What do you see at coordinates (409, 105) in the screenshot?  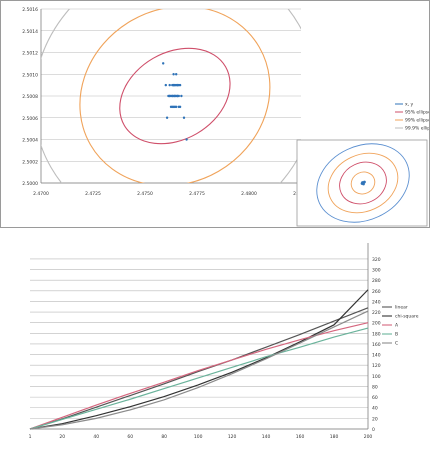 I see `legend-label: x, y` at bounding box center [409, 105].